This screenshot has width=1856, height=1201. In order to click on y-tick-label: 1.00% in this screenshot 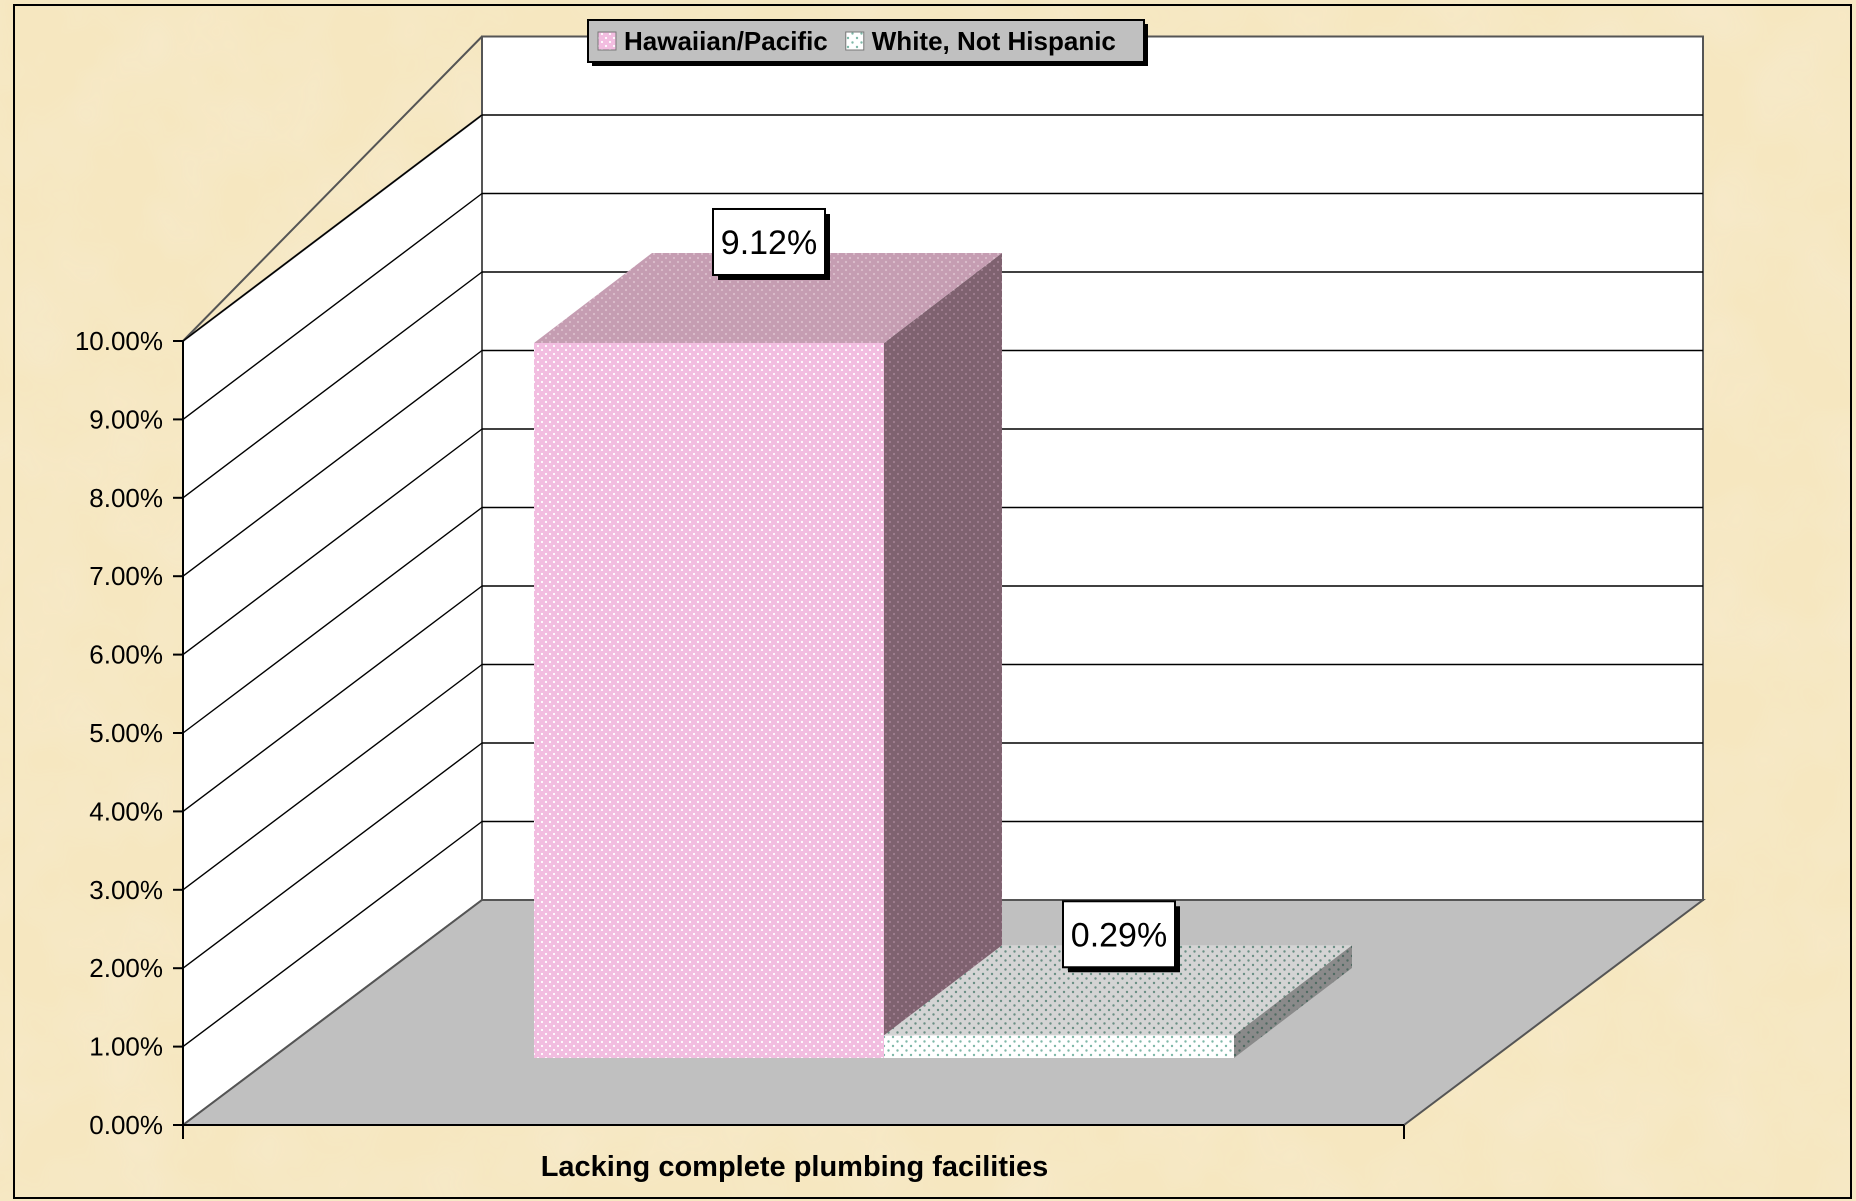, I will do `click(126, 1047)`.